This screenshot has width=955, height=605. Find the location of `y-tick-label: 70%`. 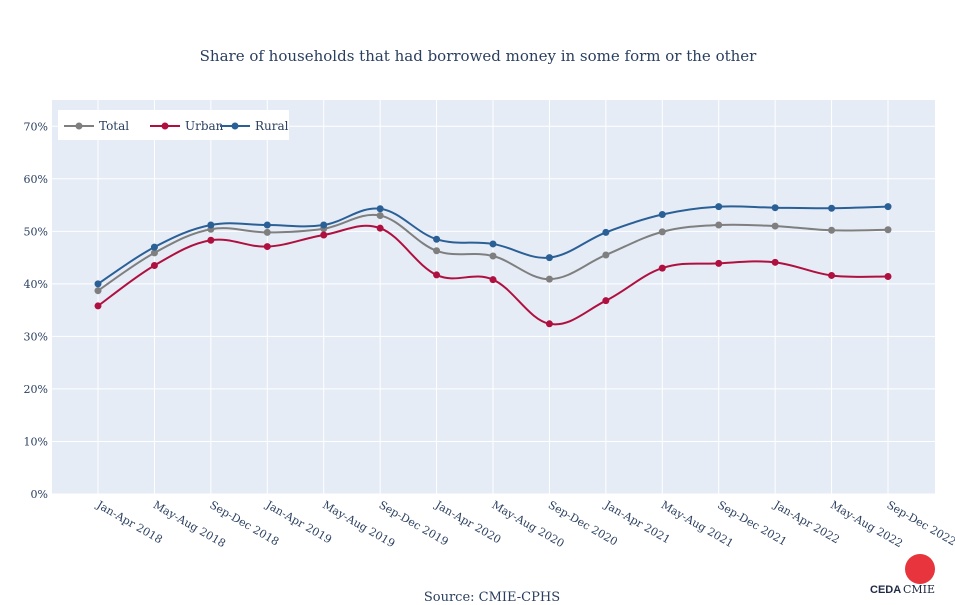

y-tick-label: 70% is located at coordinates (36, 126).